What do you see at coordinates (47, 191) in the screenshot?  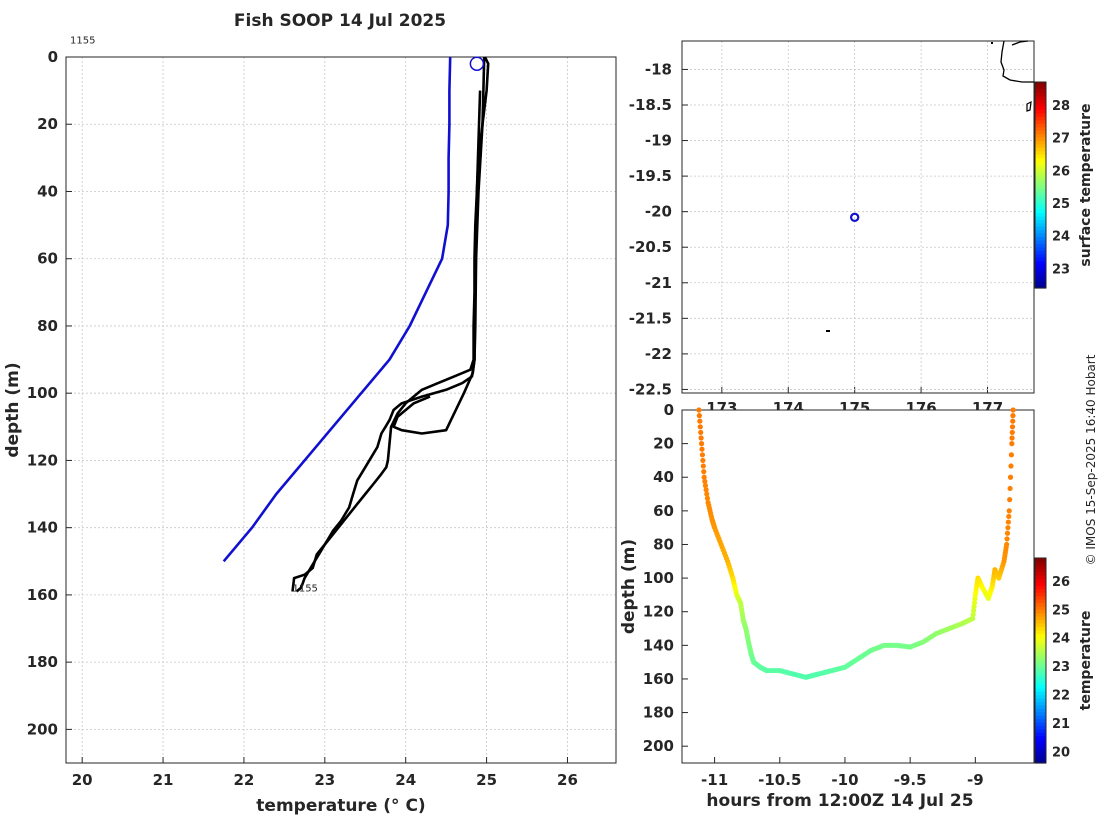 I see `y-tick-label: 40` at bounding box center [47, 191].